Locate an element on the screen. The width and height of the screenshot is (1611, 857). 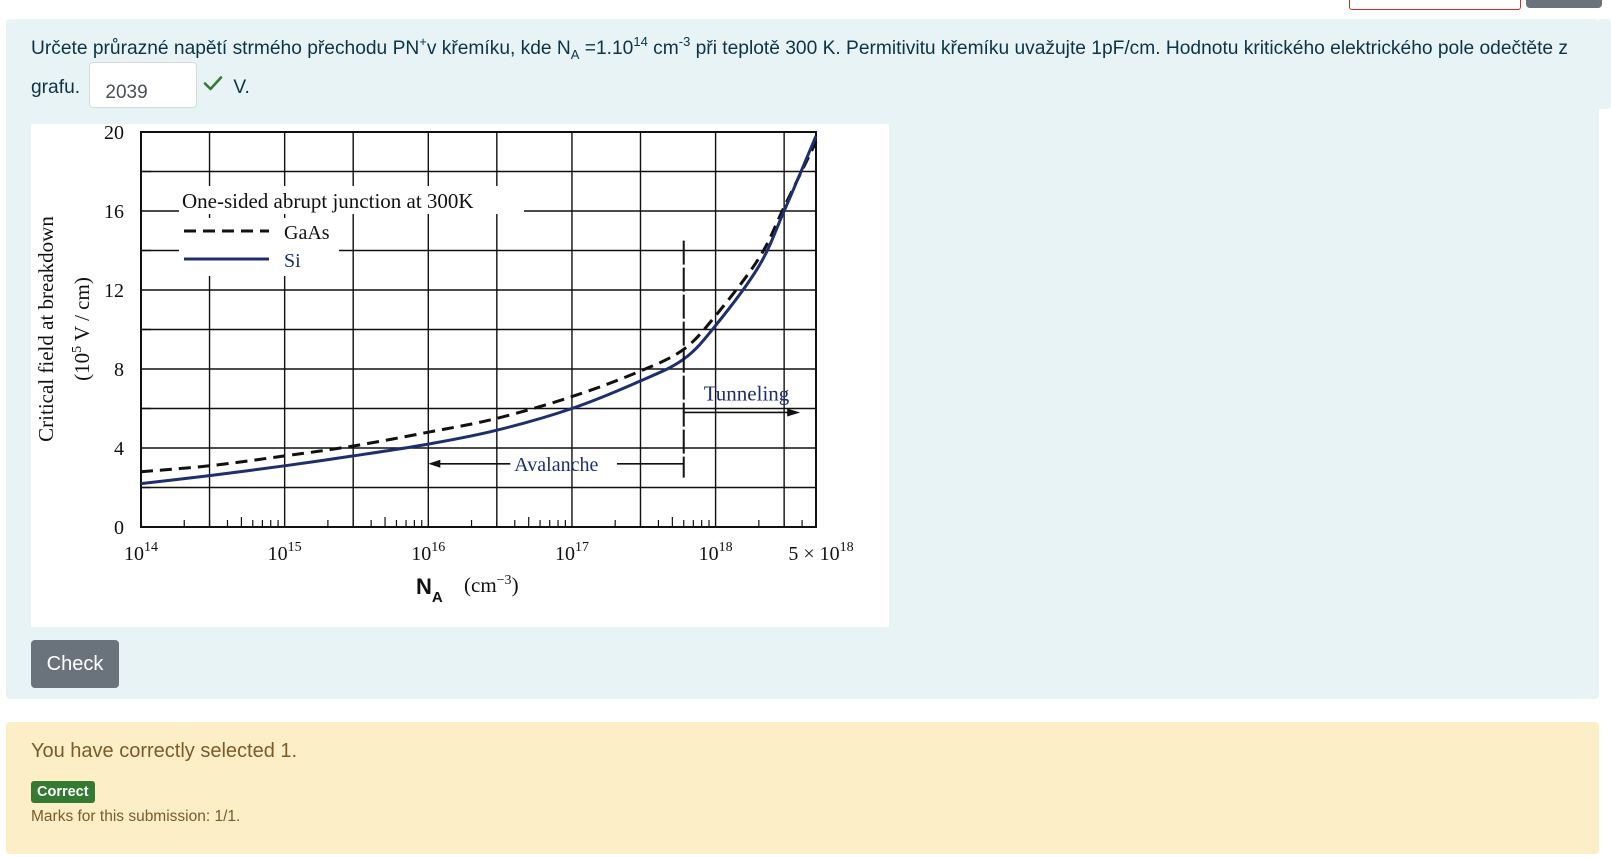
superscript-plus: + is located at coordinates (423, 41).